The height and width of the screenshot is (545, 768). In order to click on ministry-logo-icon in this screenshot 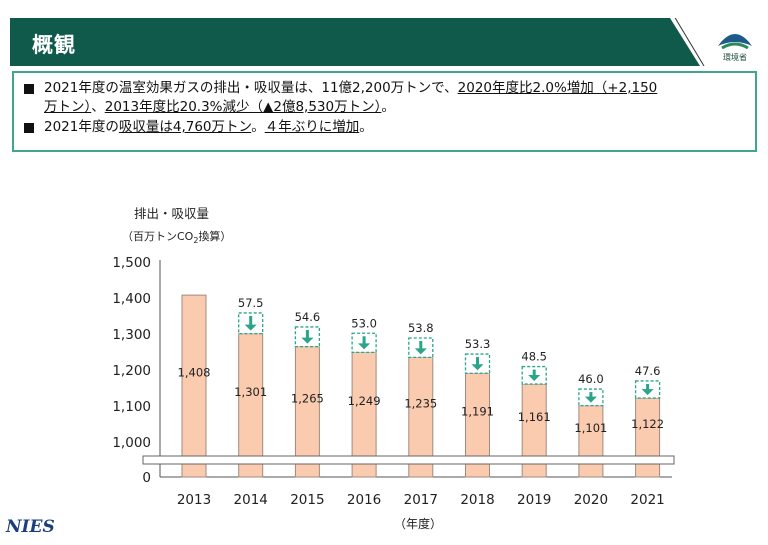, I will do `click(735, 42)`.